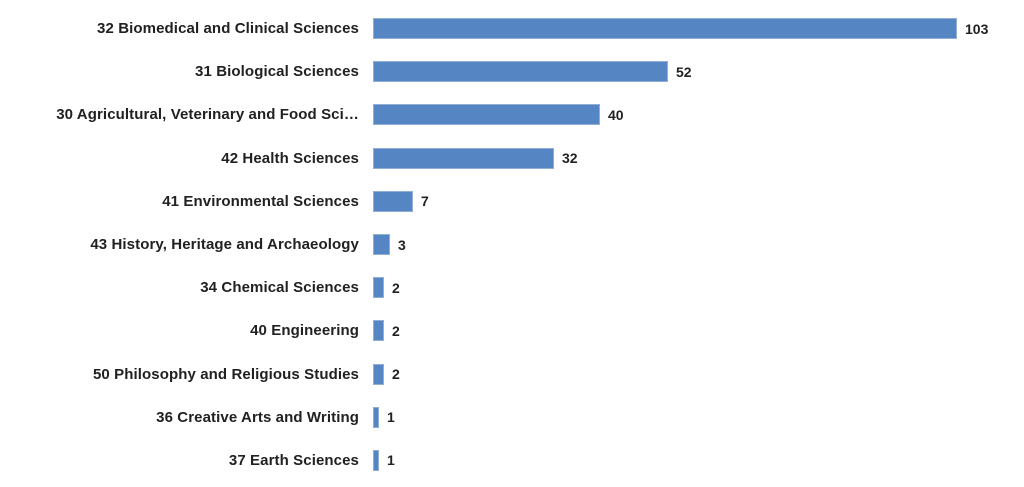  Describe the element at coordinates (425, 201) in the screenshot. I see `value-label: 7` at that location.